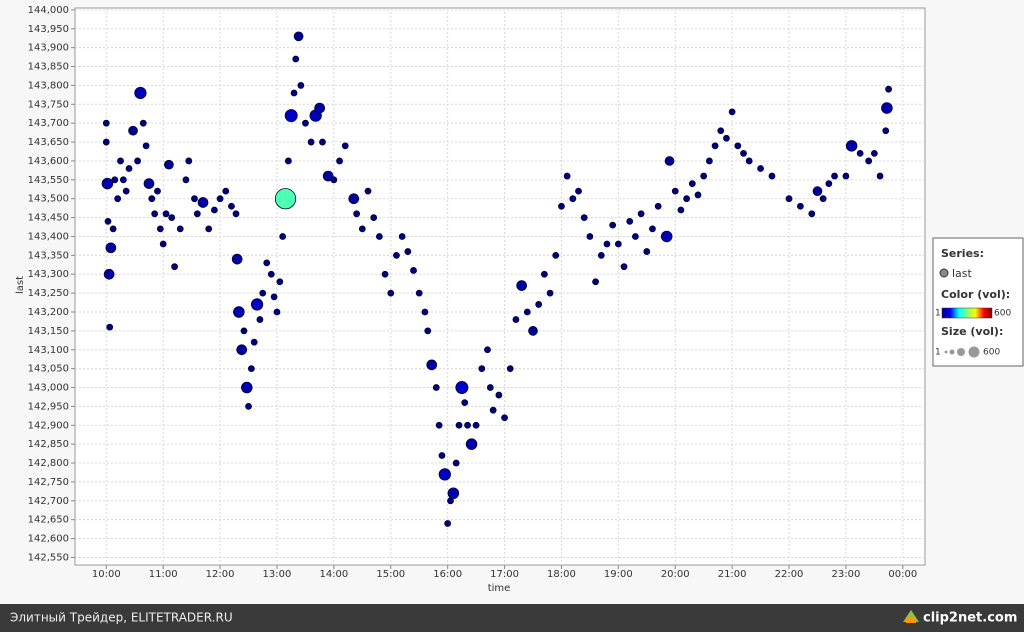 This screenshot has height=636, width=1024. What do you see at coordinates (48, 142) in the screenshot?
I see `y-tick-label: 143,650` at bounding box center [48, 142].